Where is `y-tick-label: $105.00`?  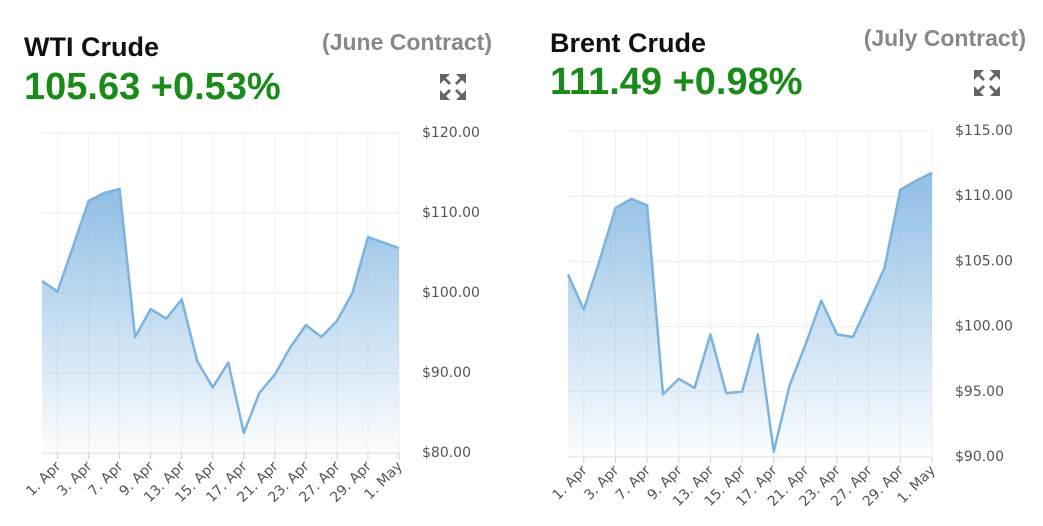 y-tick-label: $105.00 is located at coordinates (984, 261).